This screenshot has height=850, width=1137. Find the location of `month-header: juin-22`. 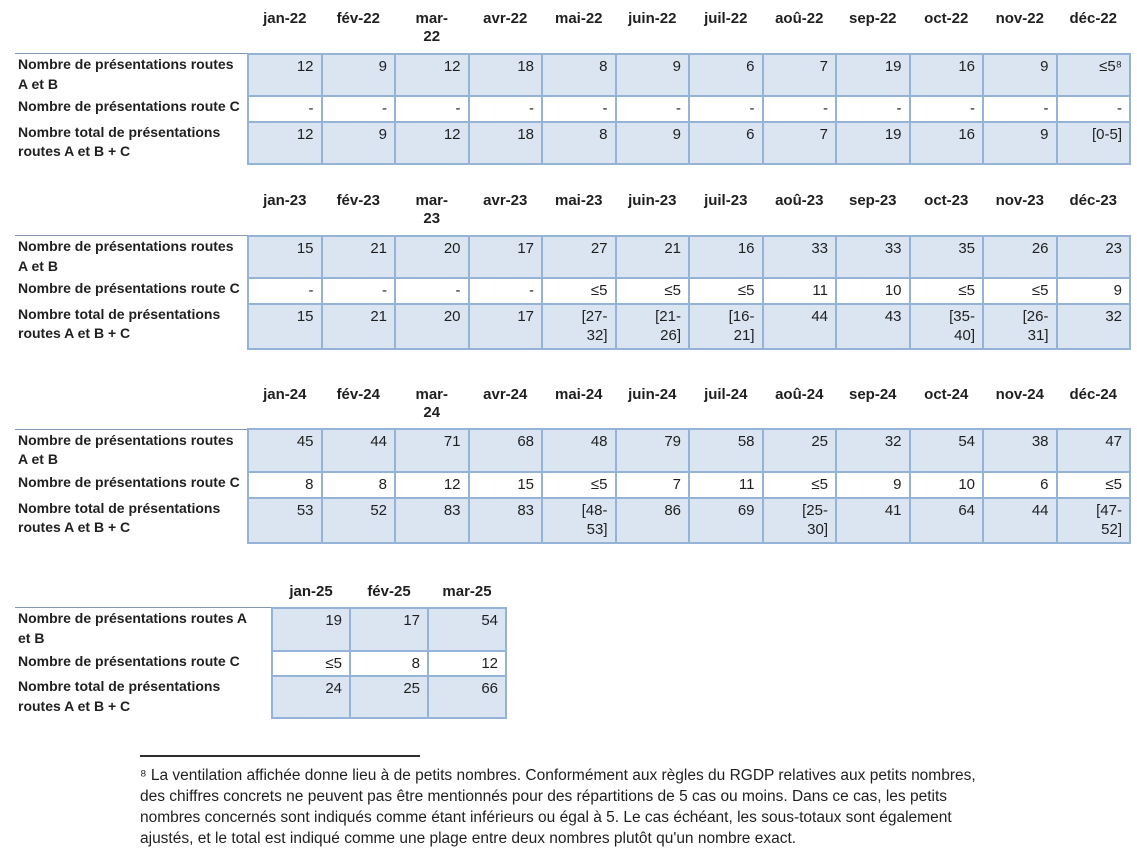

month-header: juin-22 is located at coordinates (652, 18).